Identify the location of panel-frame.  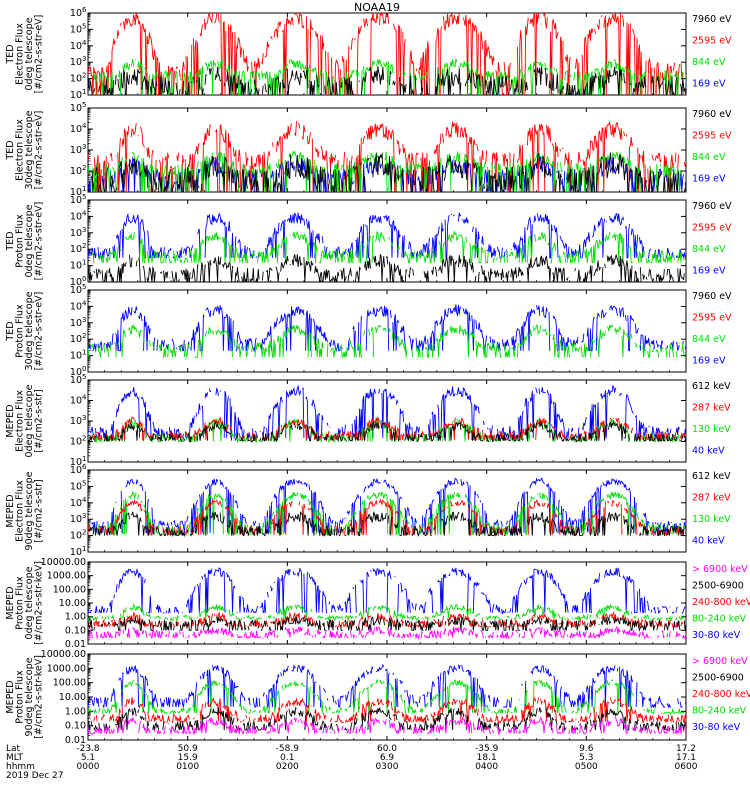
(387, 697).